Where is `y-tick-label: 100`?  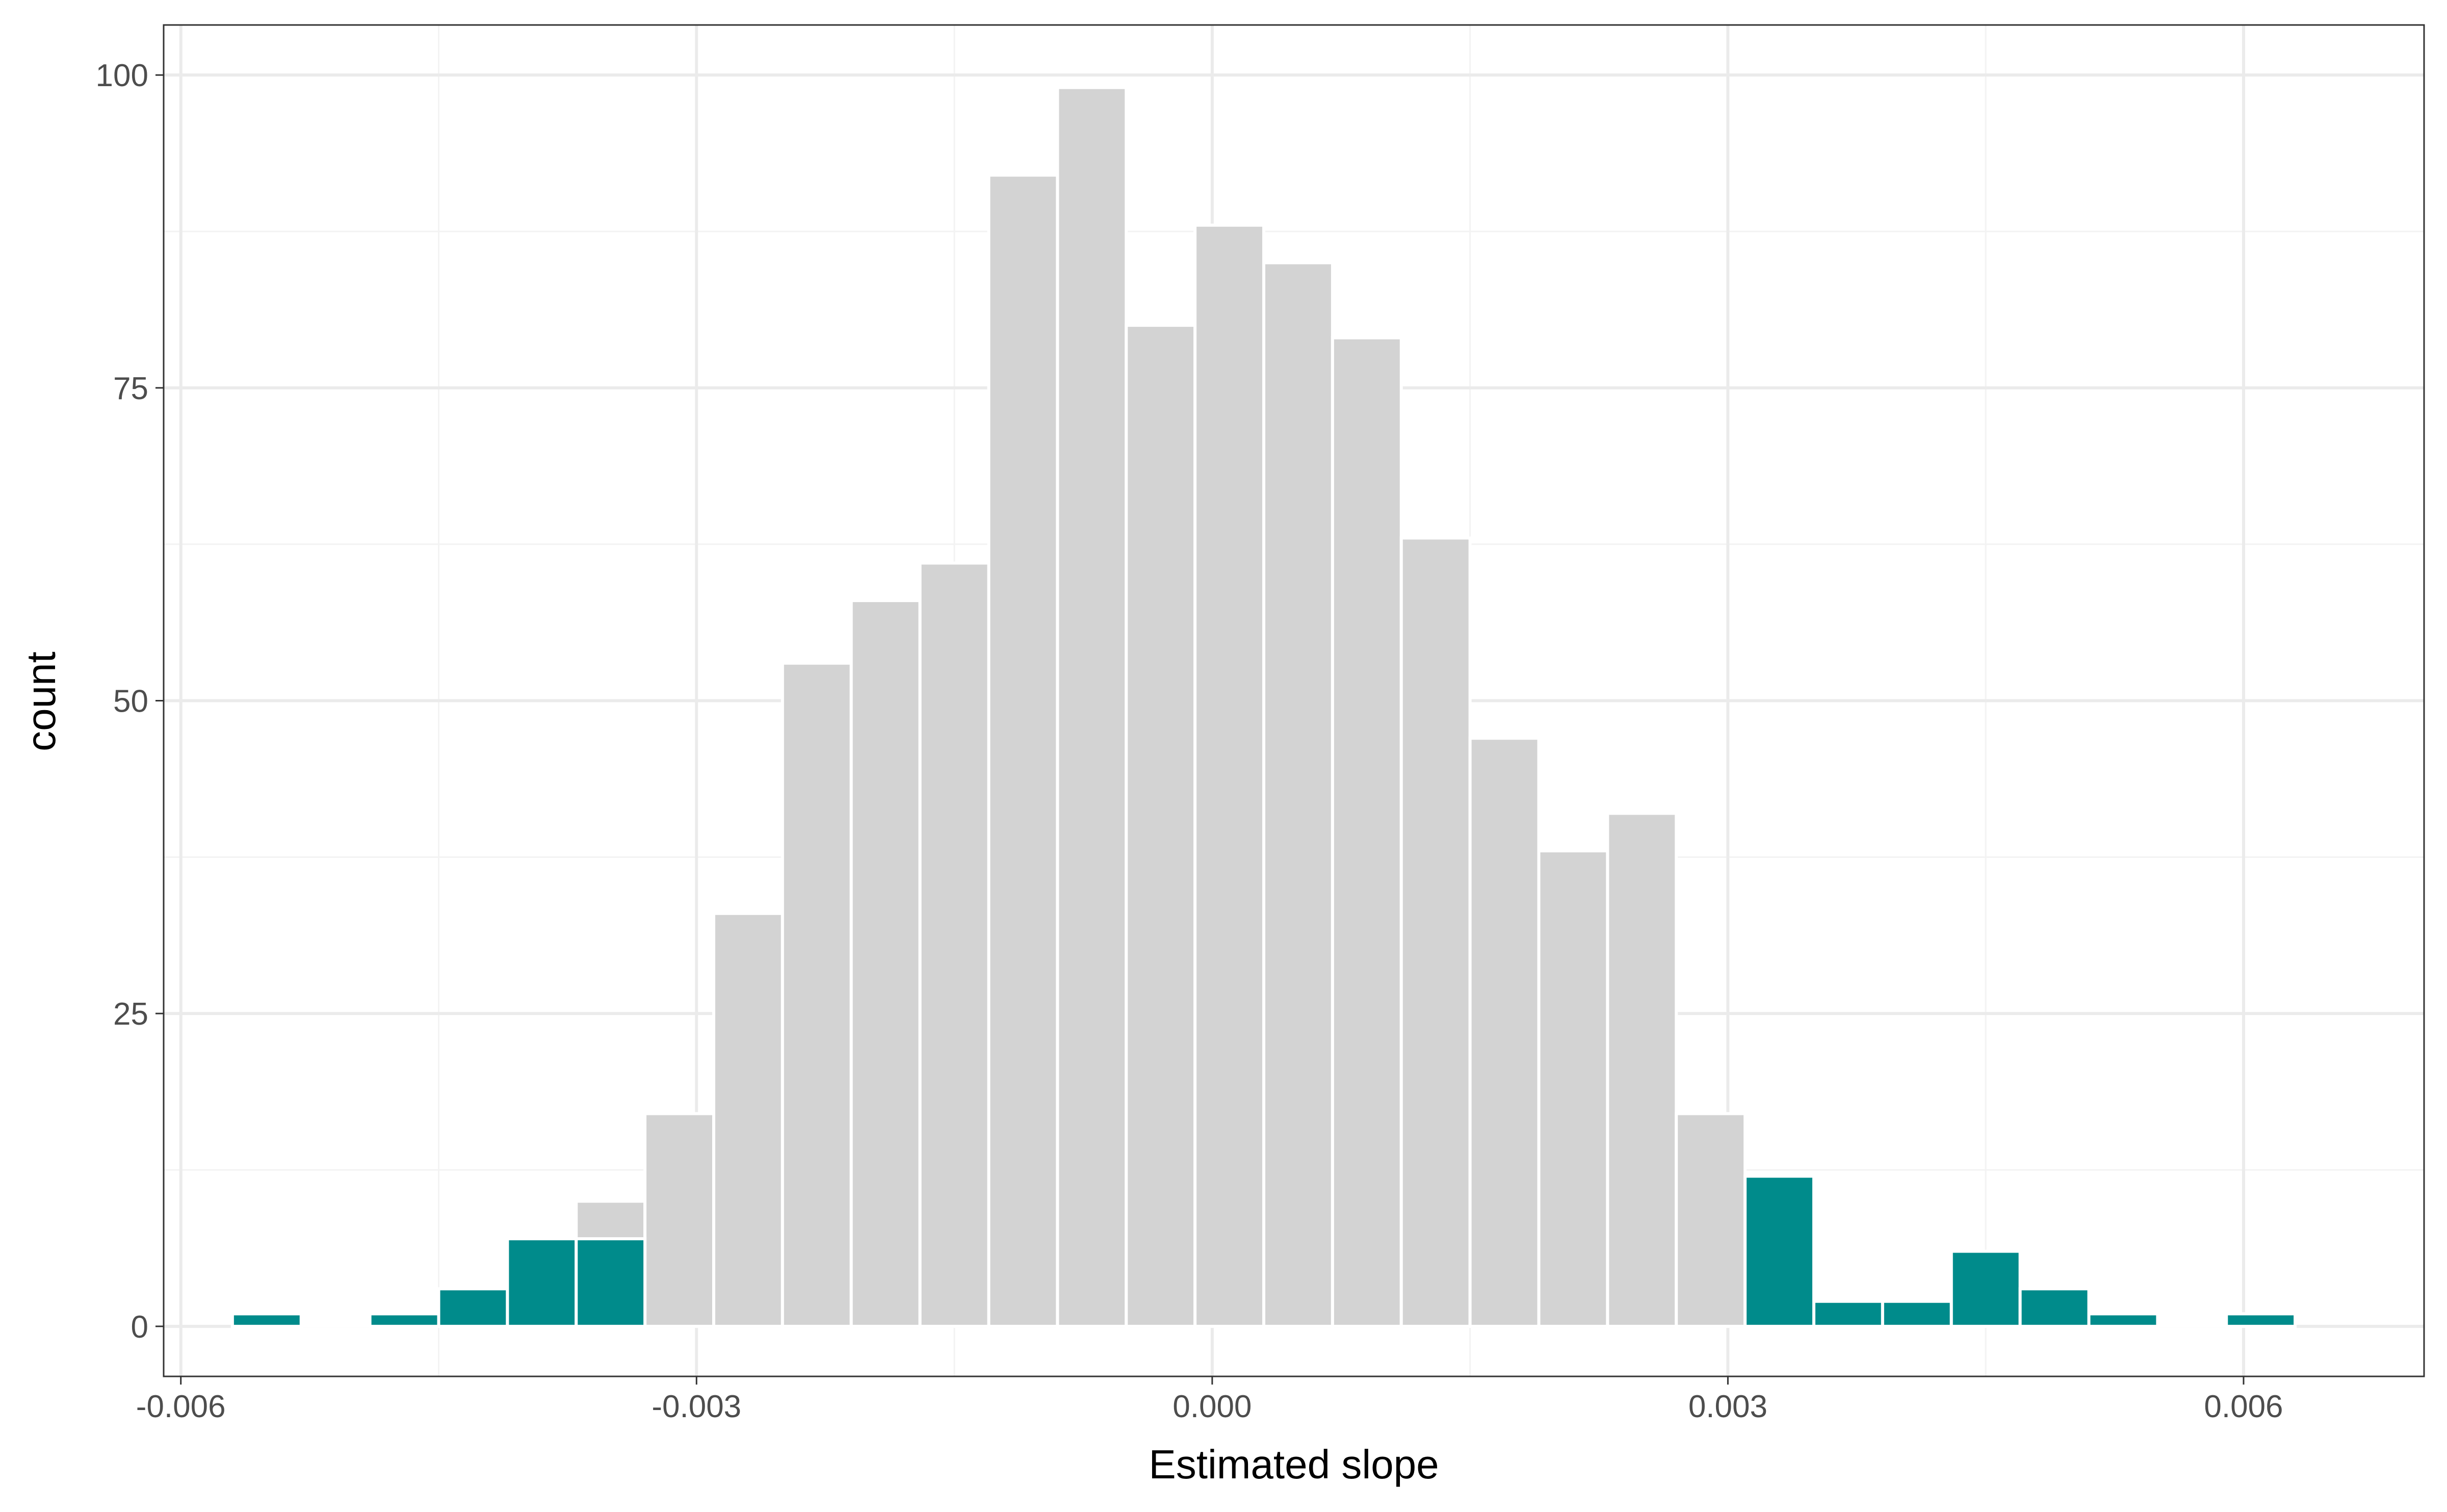 y-tick-label: 100 is located at coordinates (122, 75).